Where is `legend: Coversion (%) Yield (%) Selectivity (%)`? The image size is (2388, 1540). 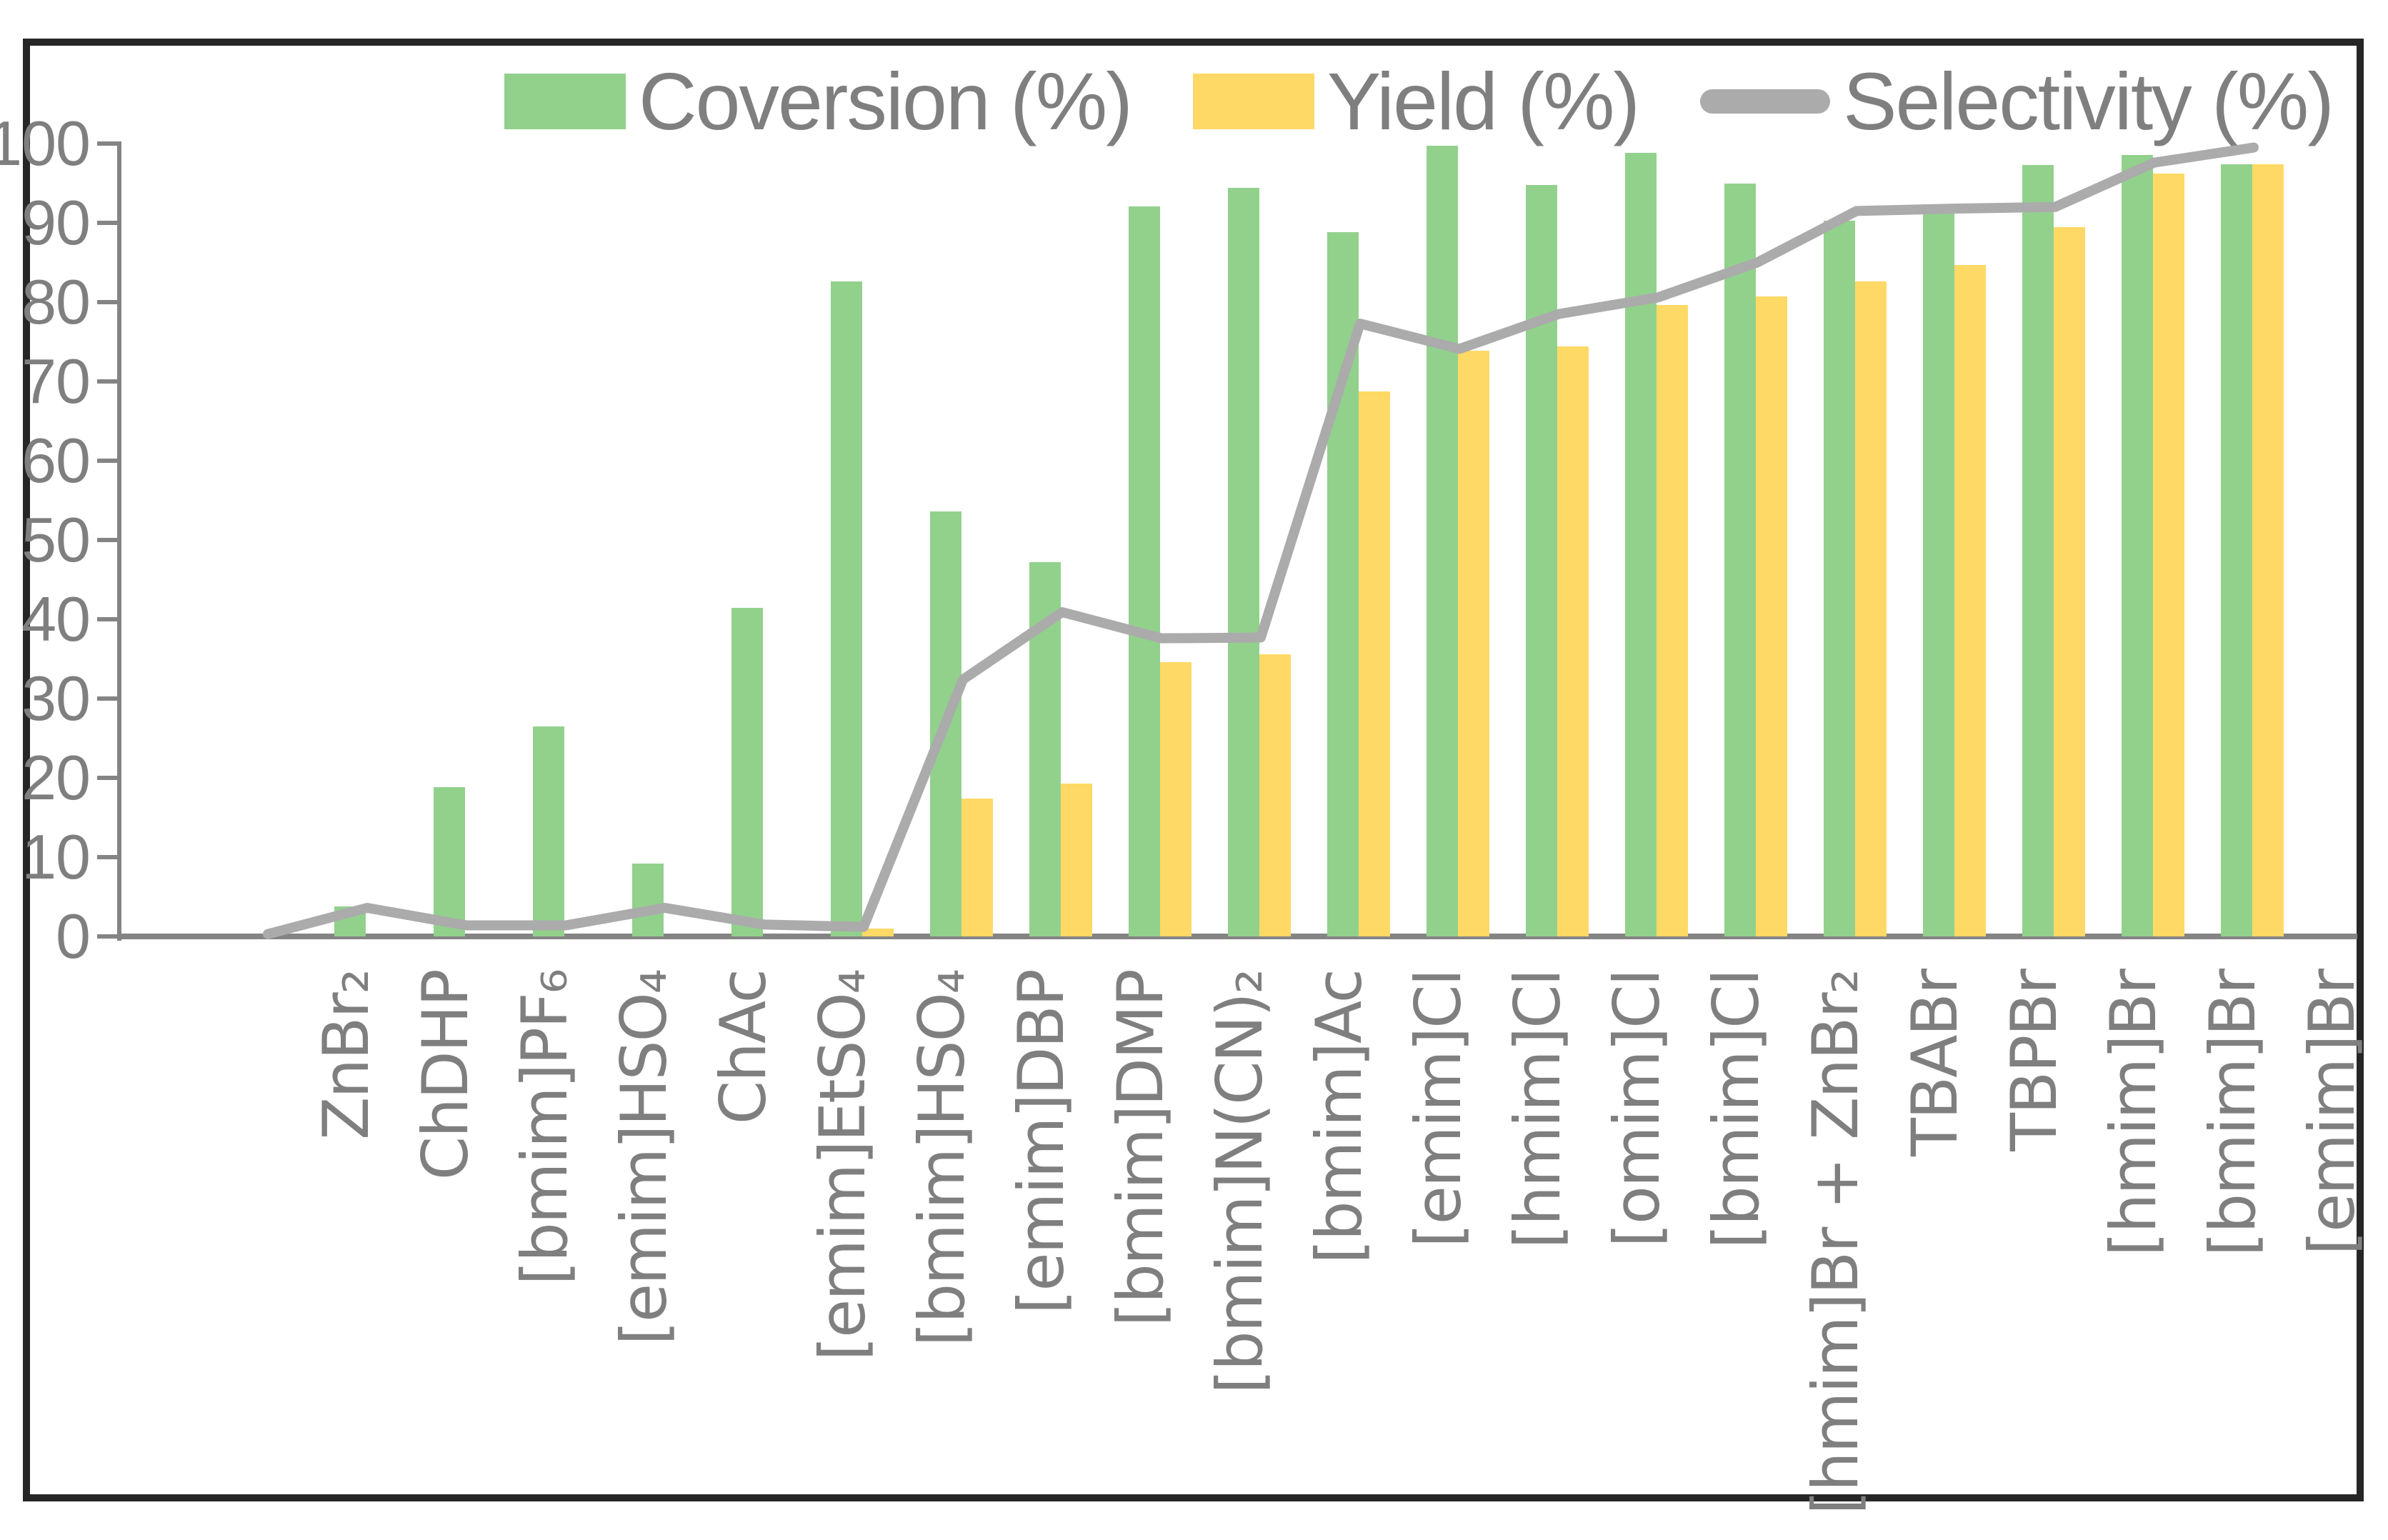 legend: Coversion (%) Yield (%) Selectivity (%) is located at coordinates (1419, 101).